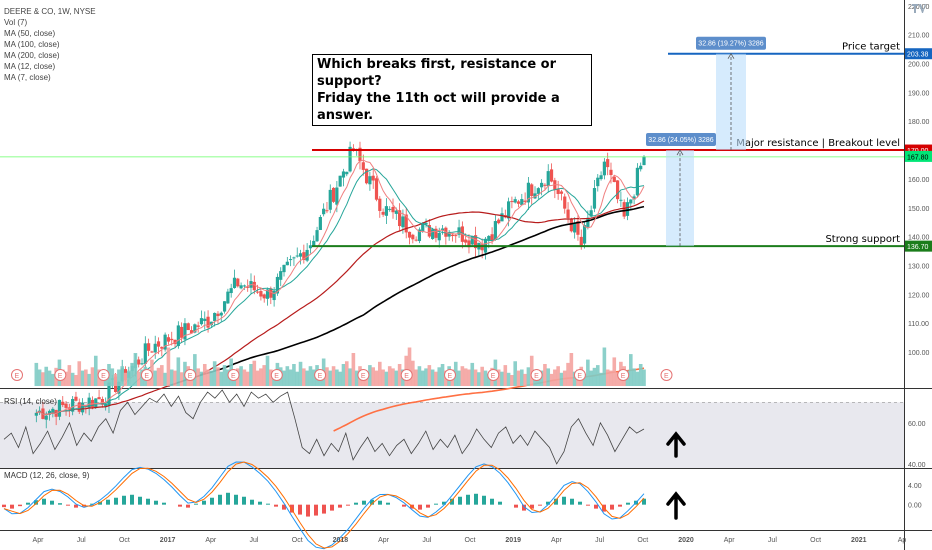 This screenshot has width=932, height=550. I want to click on macd-pane-title: MACD (12, 26, close, 9), so click(47, 475).